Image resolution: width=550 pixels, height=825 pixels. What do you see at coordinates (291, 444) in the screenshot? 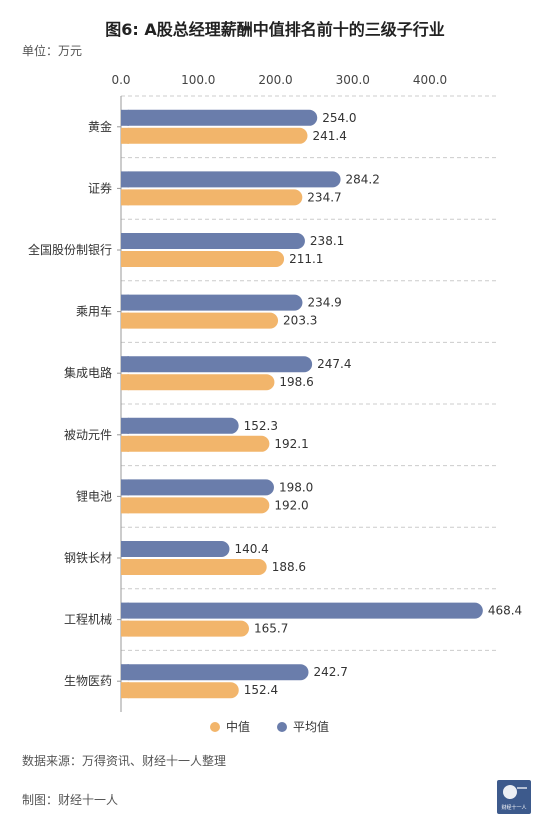
I see `median-value-label: 192.1` at bounding box center [291, 444].